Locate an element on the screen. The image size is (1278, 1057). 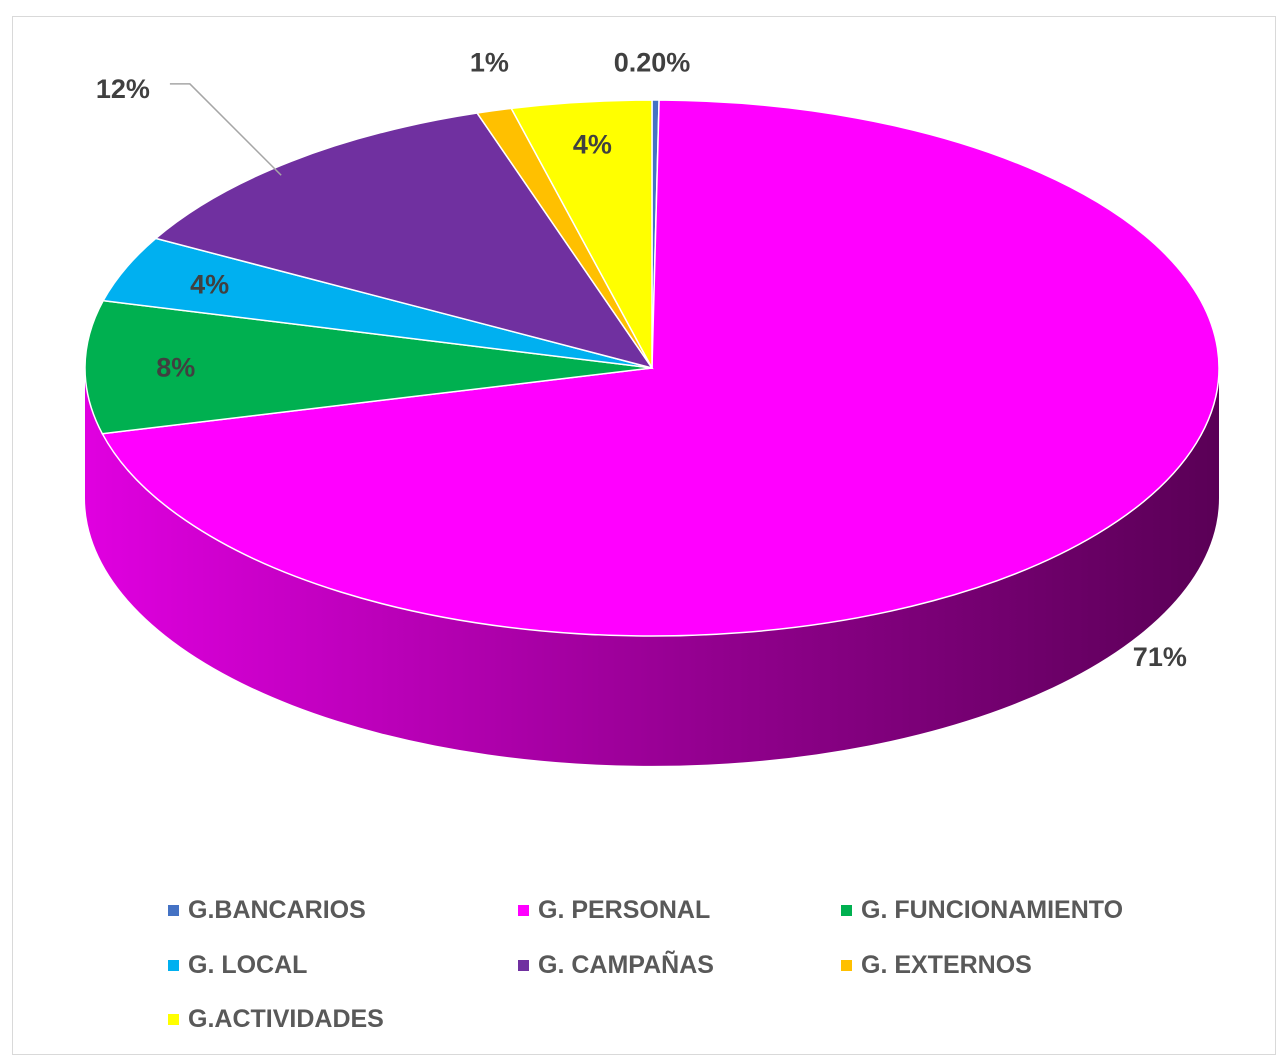
legend-item: G. EXTERNOS is located at coordinates (936, 965).